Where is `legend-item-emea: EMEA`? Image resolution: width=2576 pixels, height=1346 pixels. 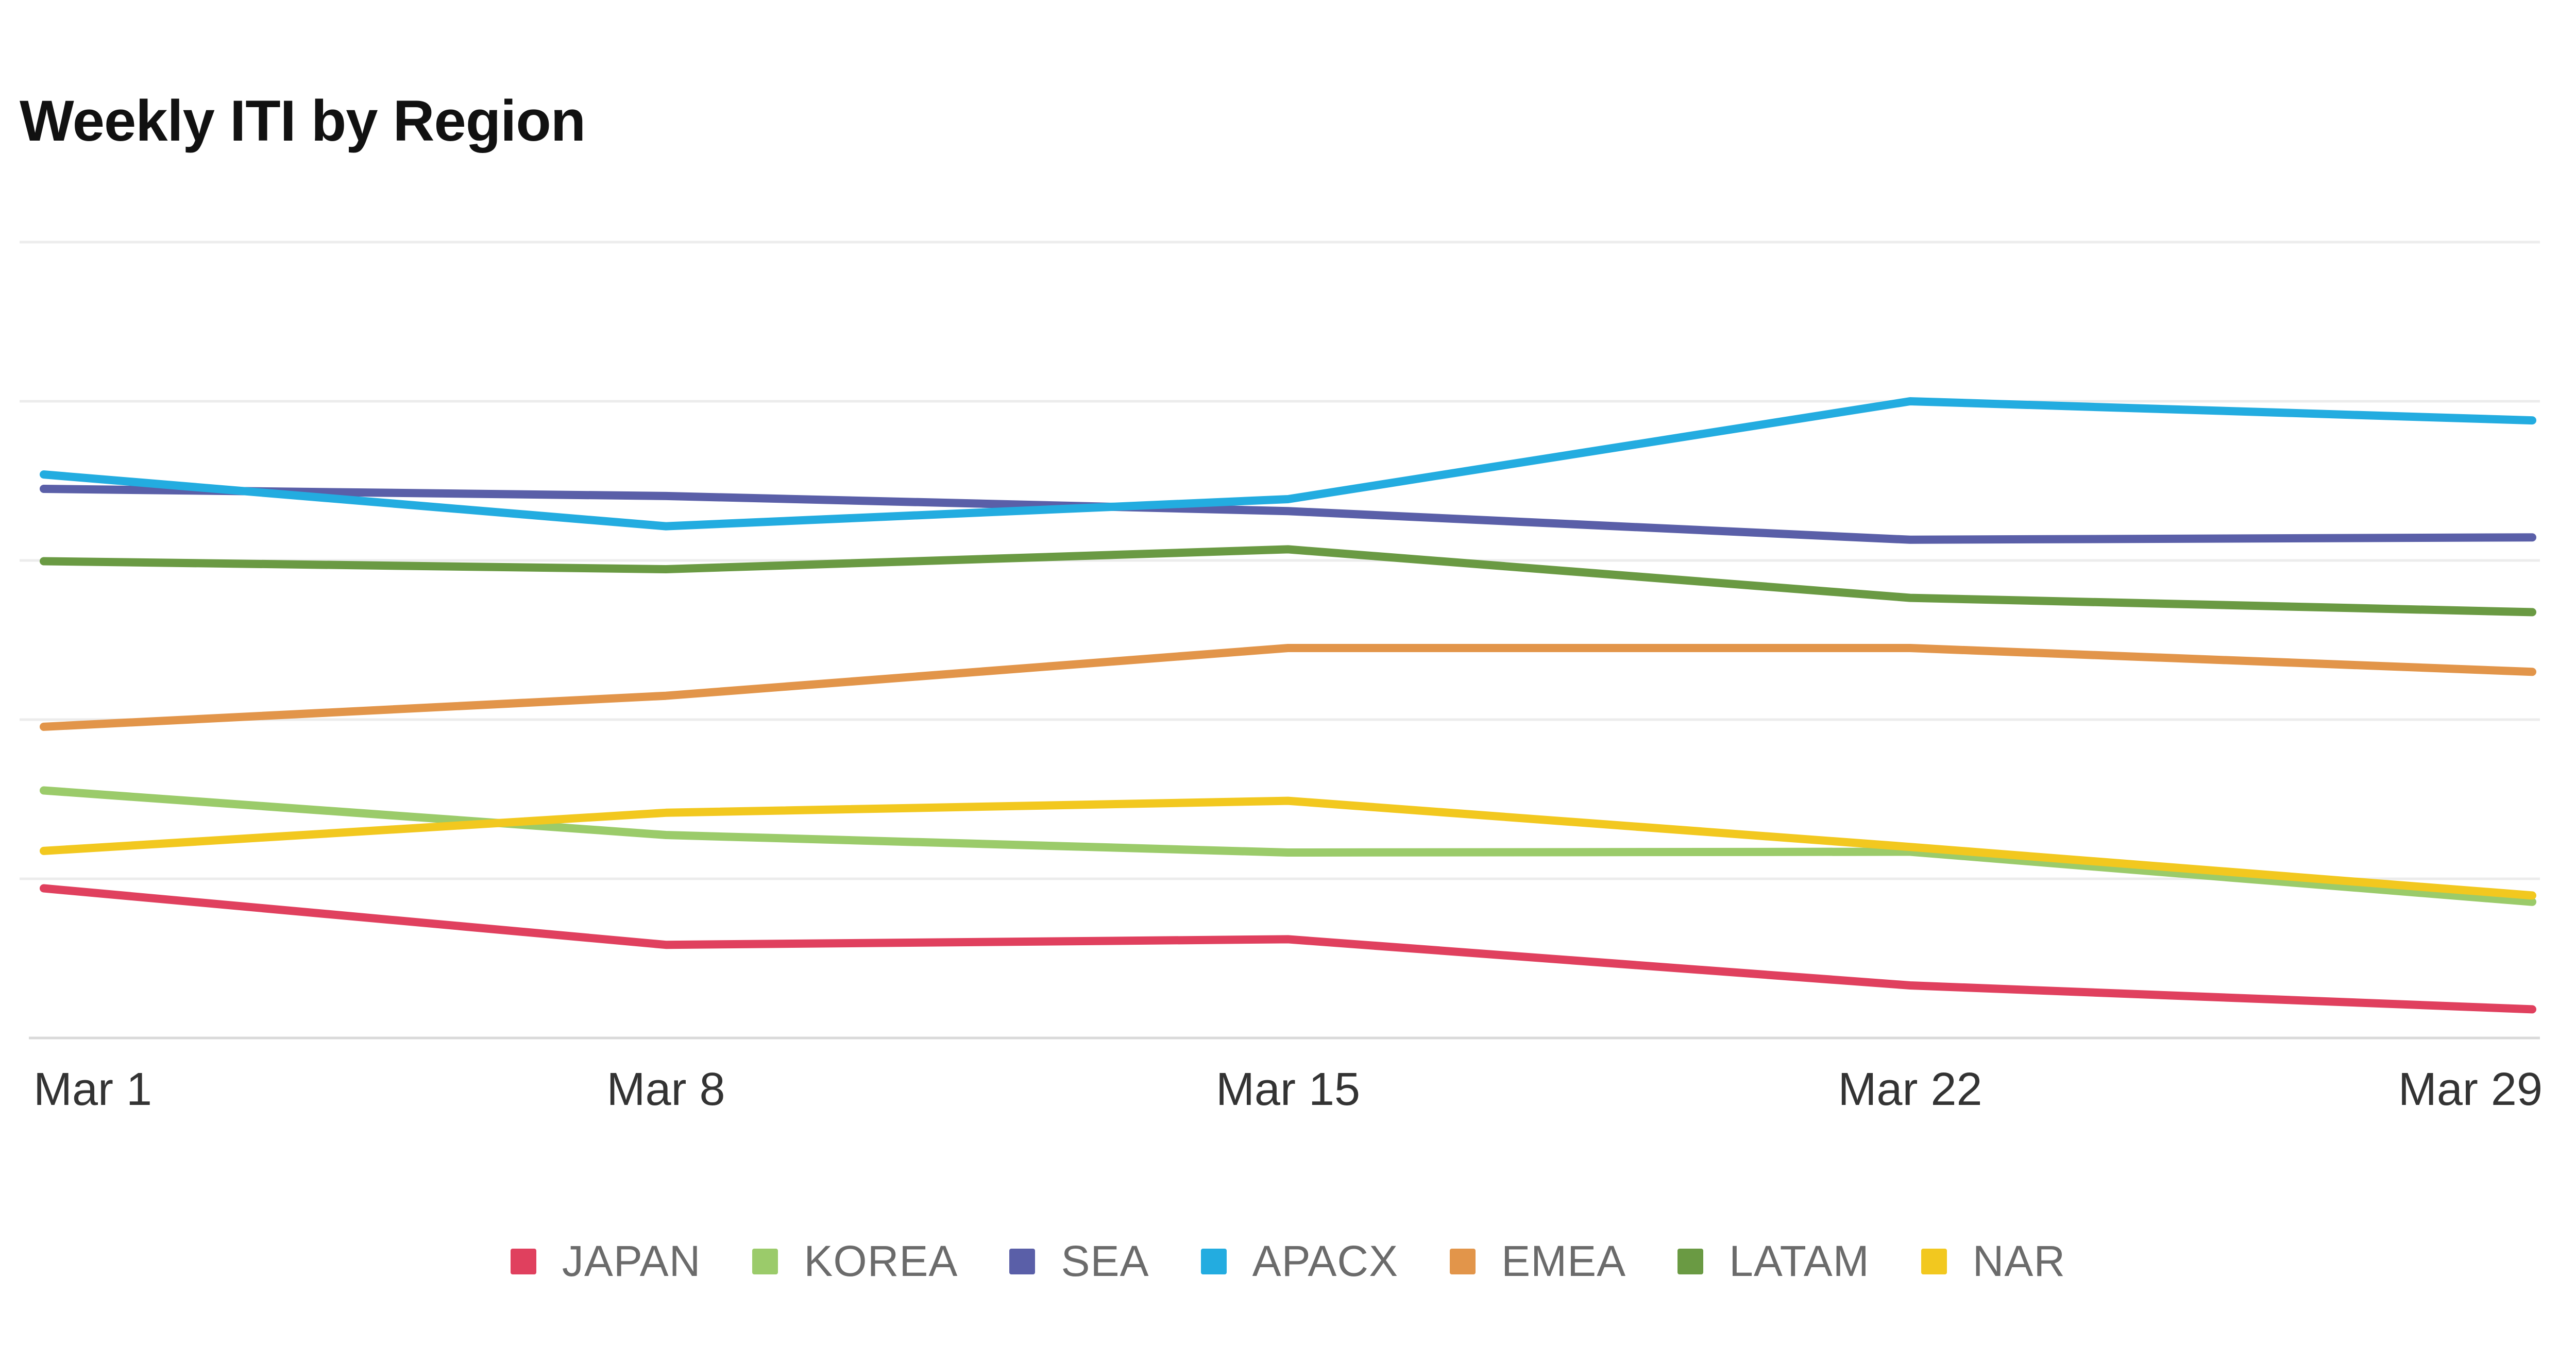 legend-item-emea: EMEA is located at coordinates (1538, 1261).